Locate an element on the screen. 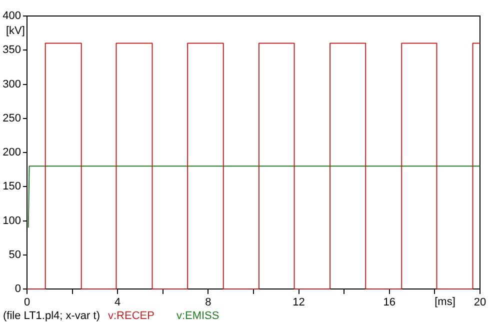 The height and width of the screenshot is (322, 489). y-tick-label: 400 is located at coordinates (11, 16).